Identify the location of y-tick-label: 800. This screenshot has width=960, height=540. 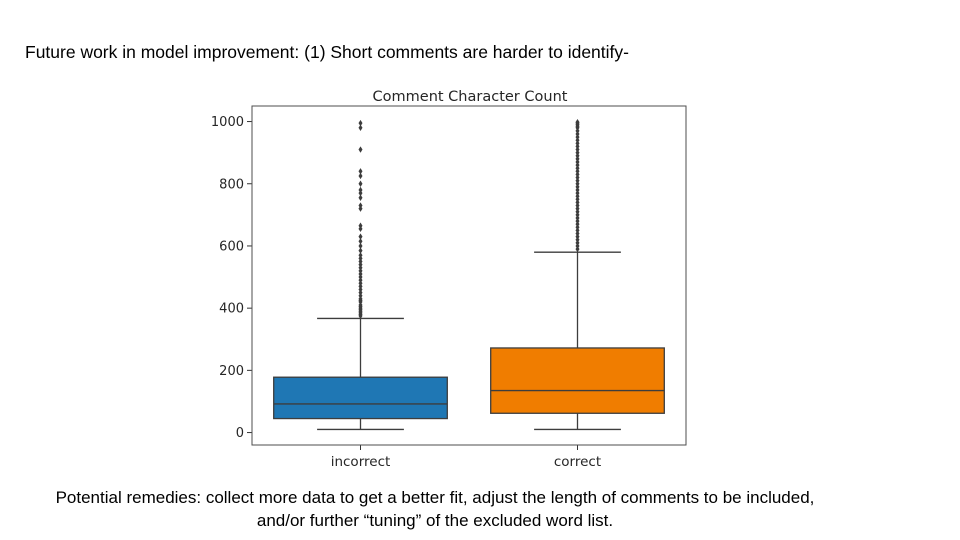
(231, 184).